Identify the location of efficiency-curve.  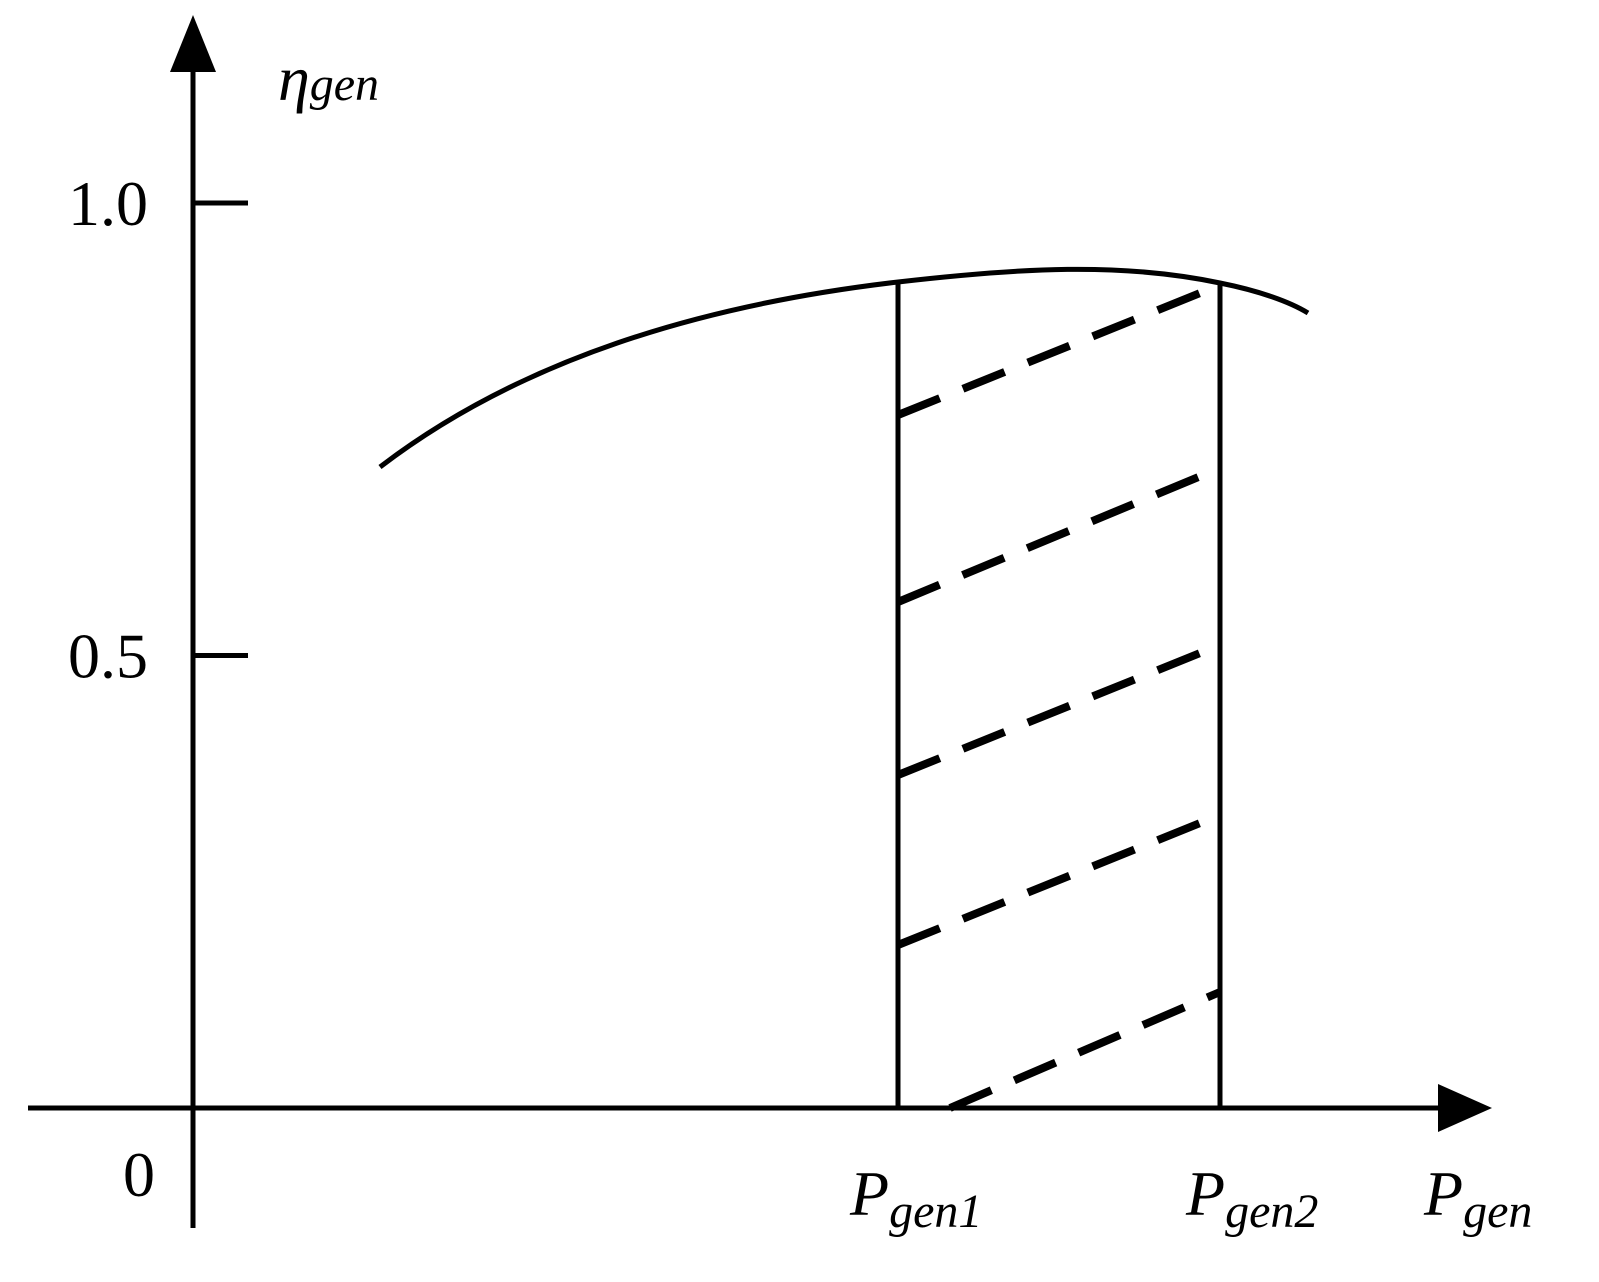
(844, 367).